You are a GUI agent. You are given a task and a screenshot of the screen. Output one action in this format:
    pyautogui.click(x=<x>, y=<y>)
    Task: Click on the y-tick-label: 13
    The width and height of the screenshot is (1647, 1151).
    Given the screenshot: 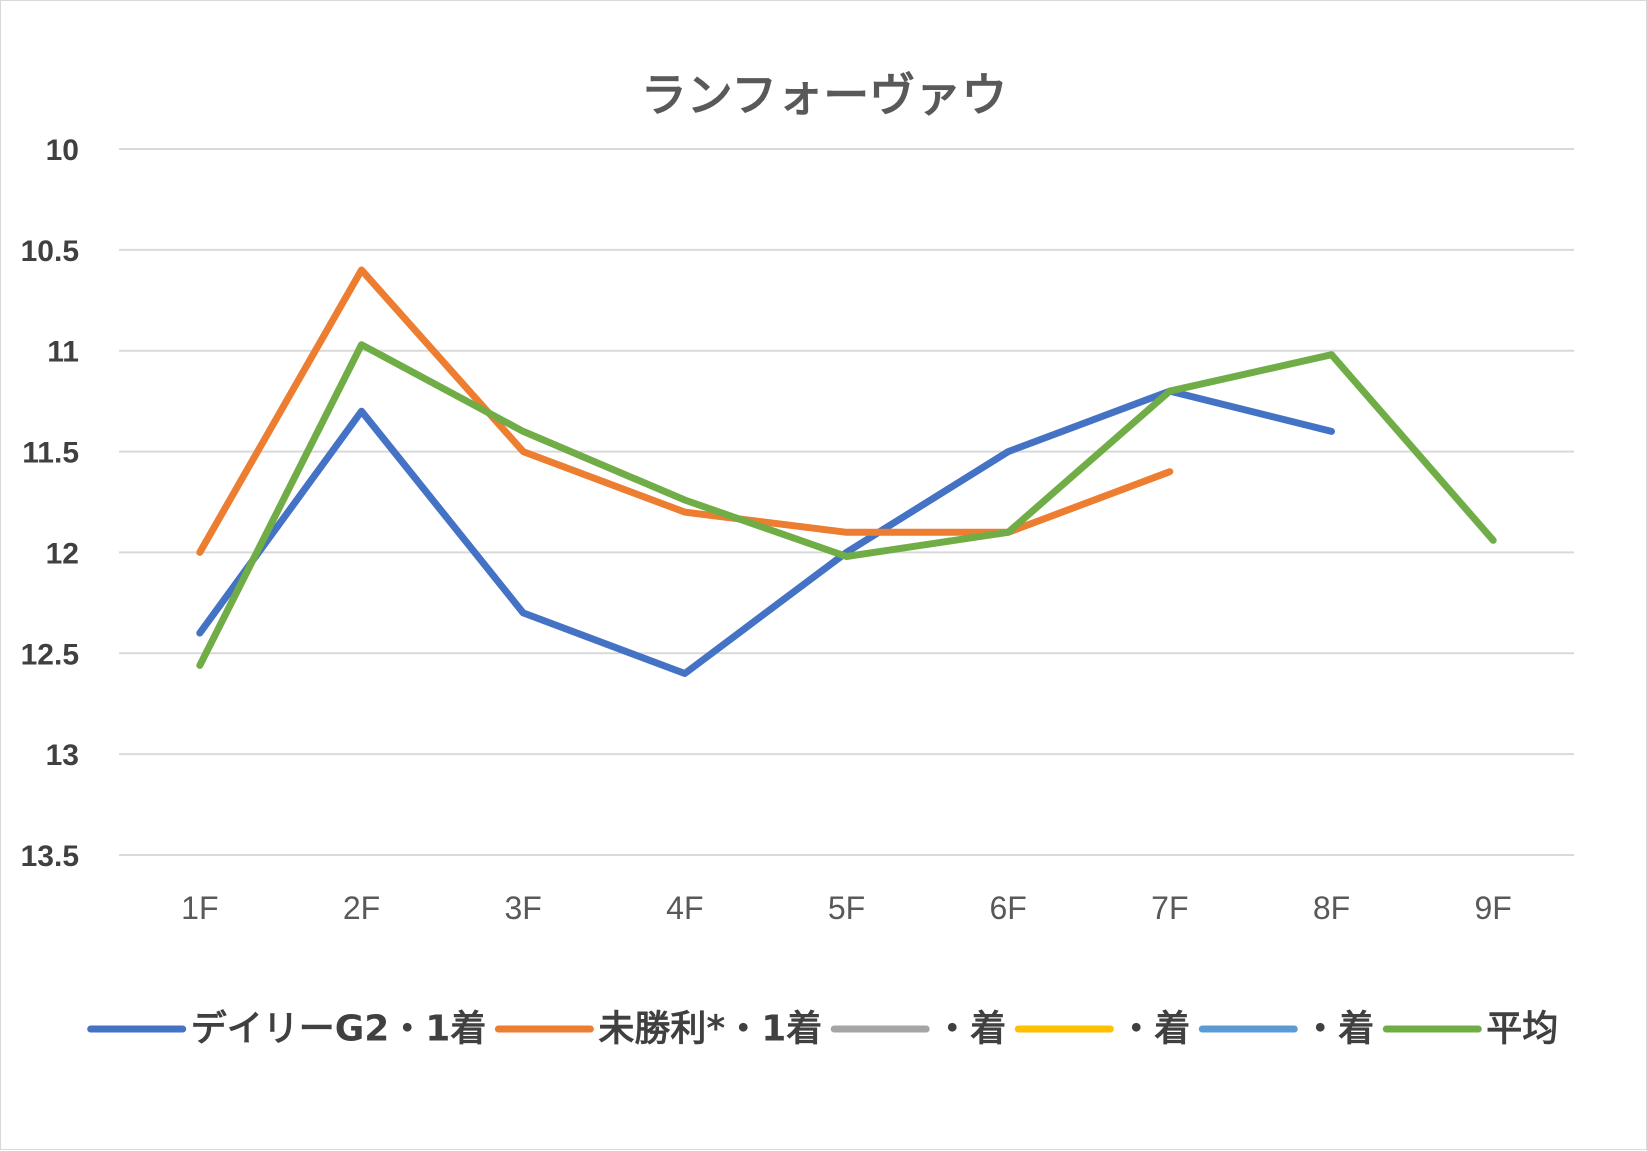 What is the action you would take?
    pyautogui.click(x=62, y=755)
    